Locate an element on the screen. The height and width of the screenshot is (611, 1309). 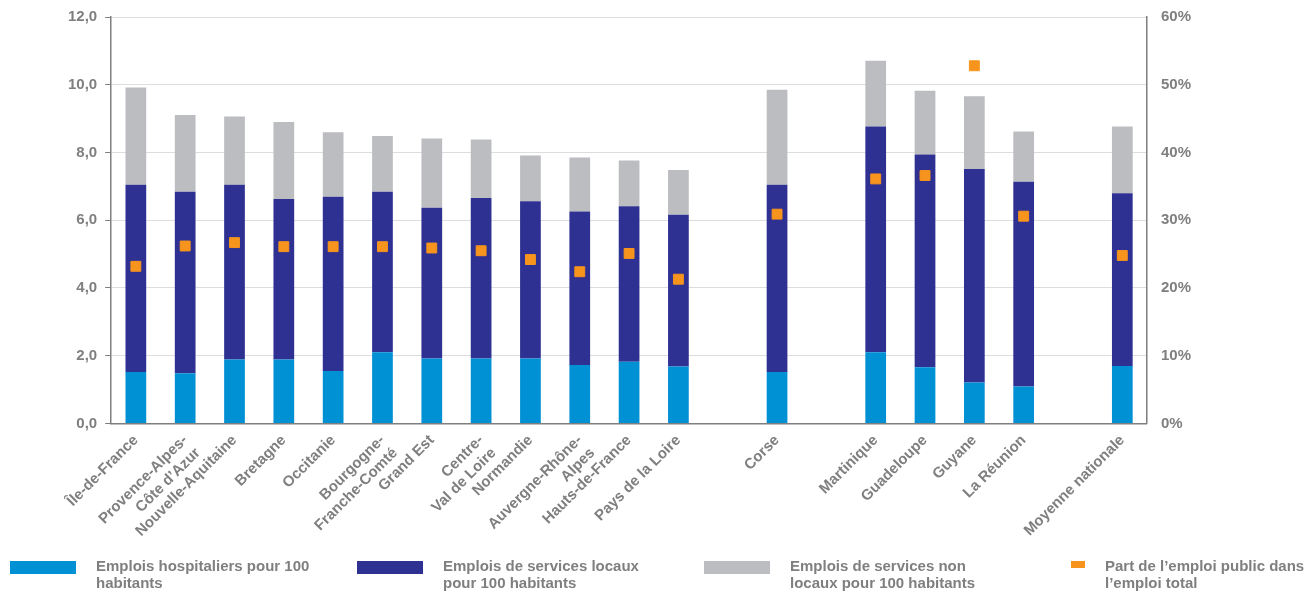
legend-label: Emplois de services non locaux pour 100 habitants is located at coordinates (883, 574).